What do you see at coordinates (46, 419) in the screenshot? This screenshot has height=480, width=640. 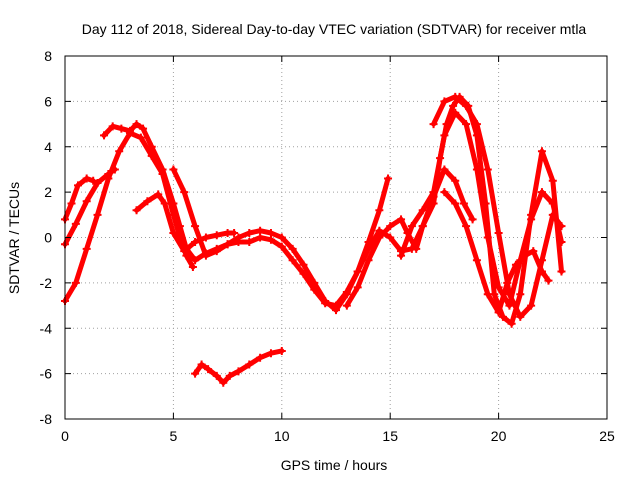 I see `y-tick-label: -8` at bounding box center [46, 419].